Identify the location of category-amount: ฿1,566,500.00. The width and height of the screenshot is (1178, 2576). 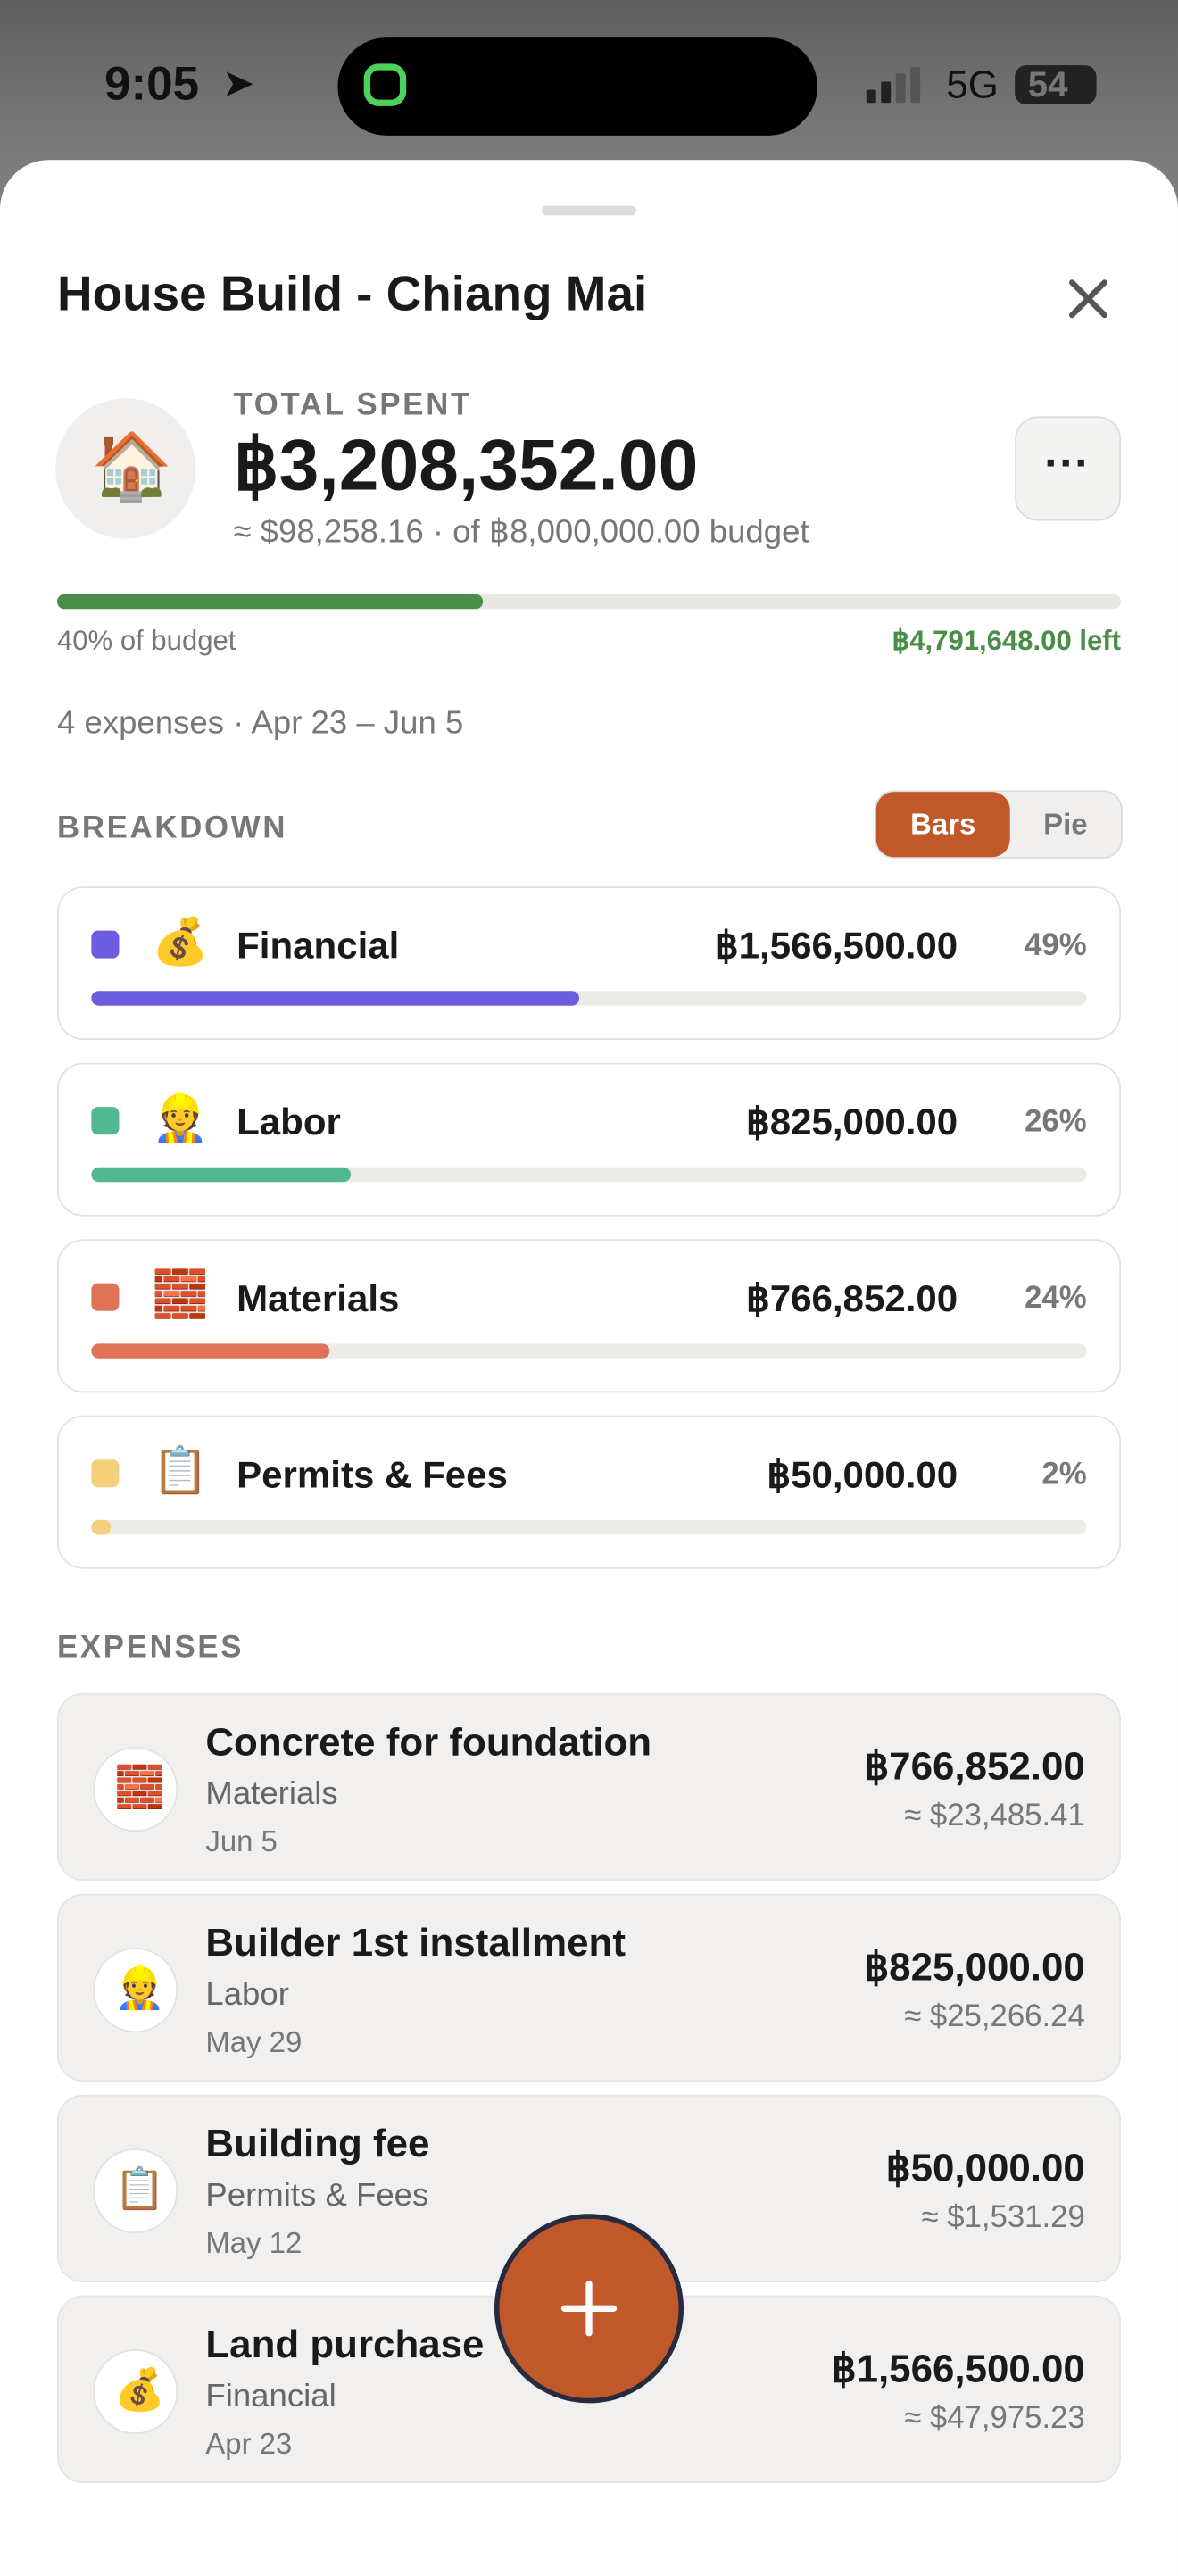
(836, 945).